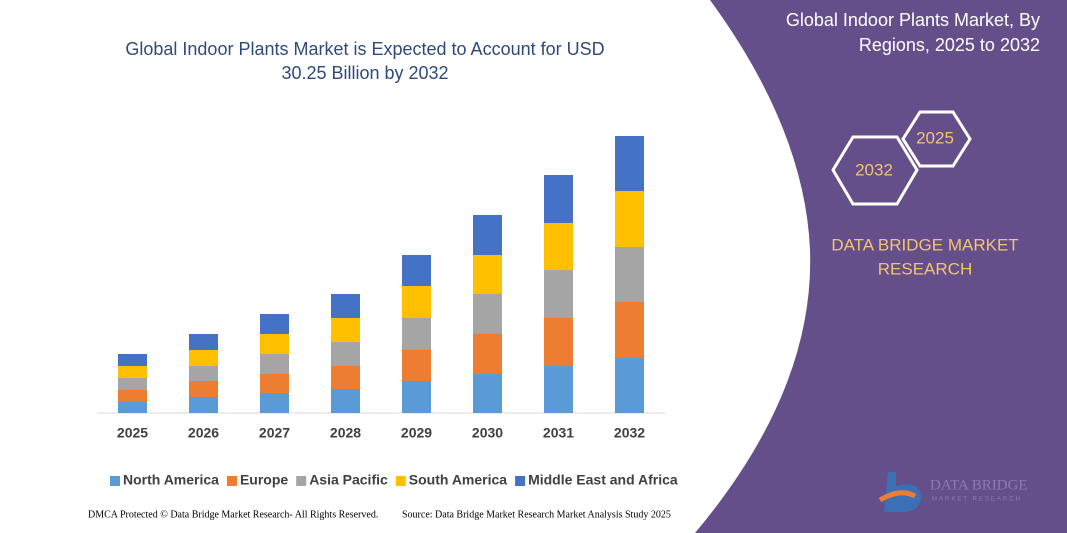  What do you see at coordinates (629, 433) in the screenshot?
I see `x-tick-label: 2032` at bounding box center [629, 433].